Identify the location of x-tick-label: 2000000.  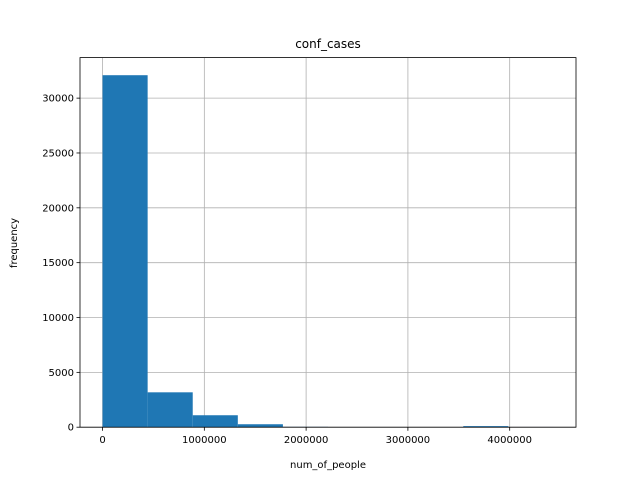
(306, 440).